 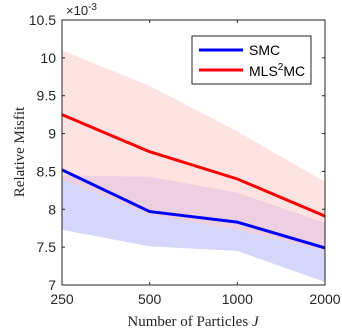 I want to click on y-tick-label: 8.5, so click(x=47, y=171).